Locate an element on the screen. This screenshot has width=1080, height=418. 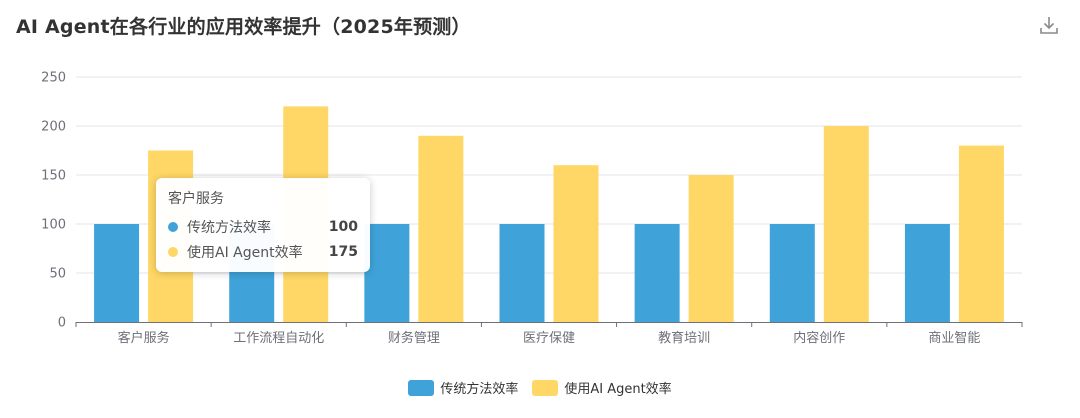
tooltip-name-ai-agent: 使用AI Agent效率 is located at coordinates (245, 252).